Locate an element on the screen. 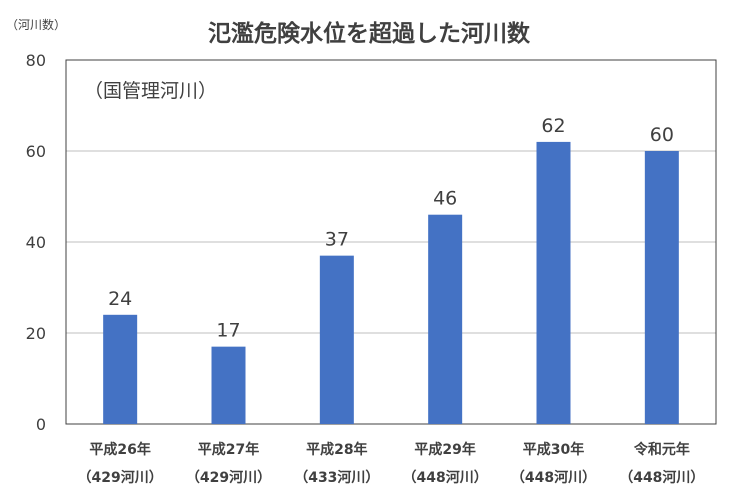  x-tick-label: 平成28年 is located at coordinates (336, 449).